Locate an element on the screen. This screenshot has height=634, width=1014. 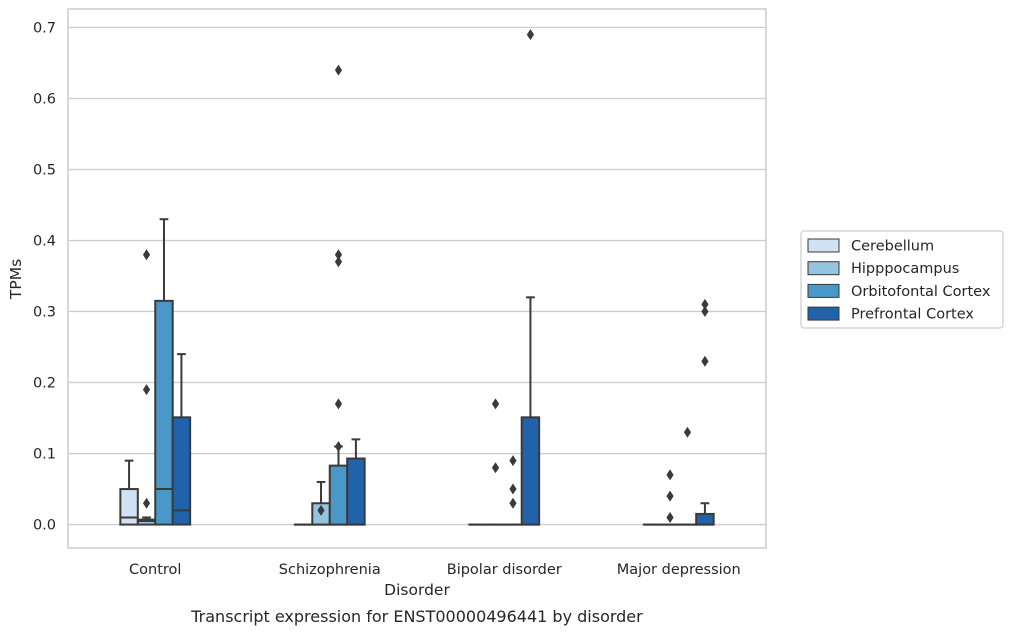
legend-label: Hipppocampus is located at coordinates (905, 269).